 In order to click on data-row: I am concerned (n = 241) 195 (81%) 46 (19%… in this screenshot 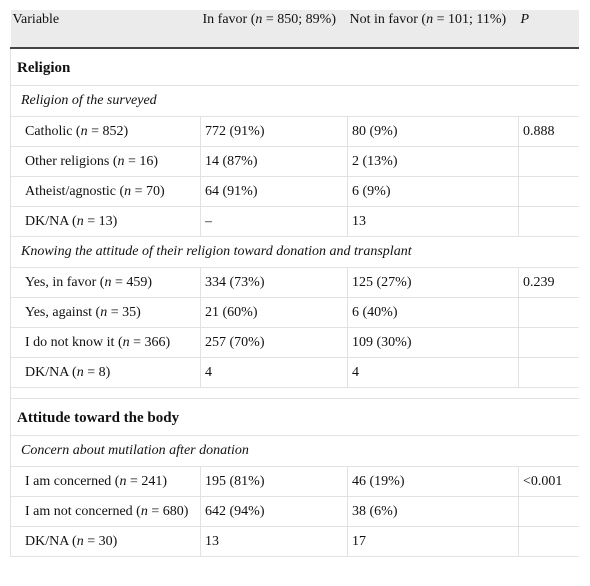, I will do `click(294, 481)`.